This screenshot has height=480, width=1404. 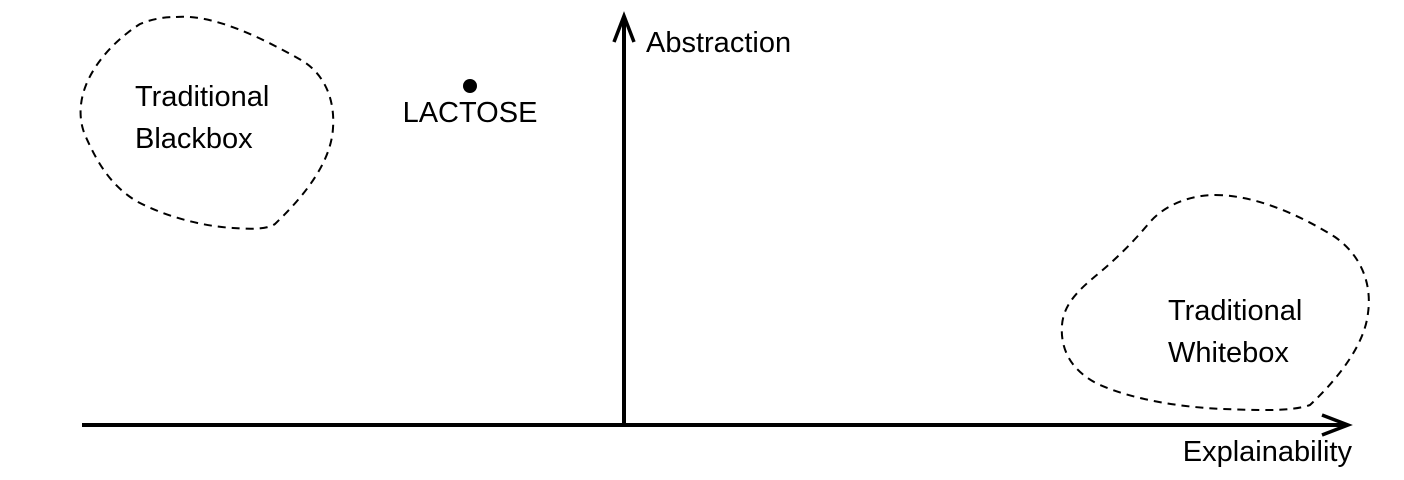 What do you see at coordinates (470, 86) in the screenshot?
I see `lactose-point` at bounding box center [470, 86].